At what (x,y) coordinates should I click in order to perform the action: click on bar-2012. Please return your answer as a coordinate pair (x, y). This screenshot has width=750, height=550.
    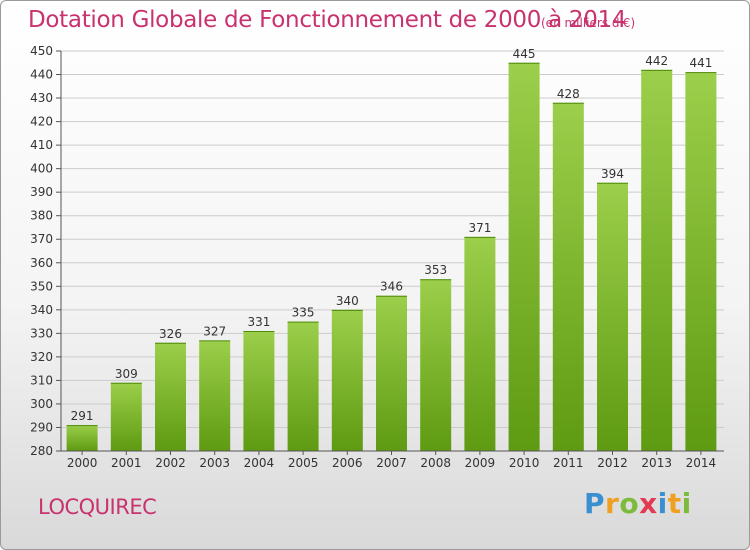
    Looking at the image, I should click on (612, 316).